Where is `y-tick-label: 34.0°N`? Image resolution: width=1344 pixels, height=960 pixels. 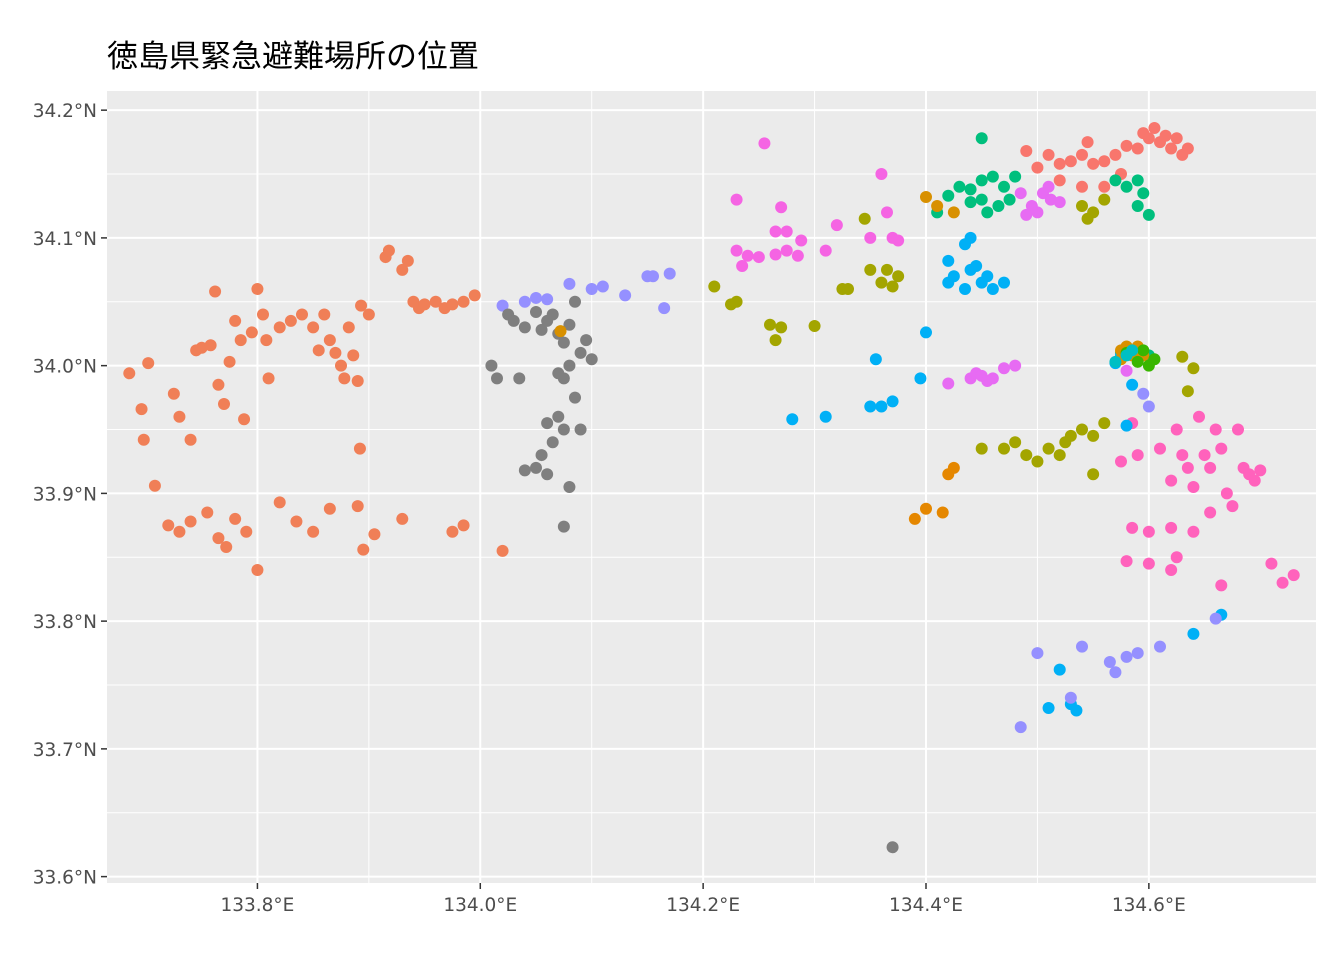 y-tick-label: 34.0°N is located at coordinates (65, 367).